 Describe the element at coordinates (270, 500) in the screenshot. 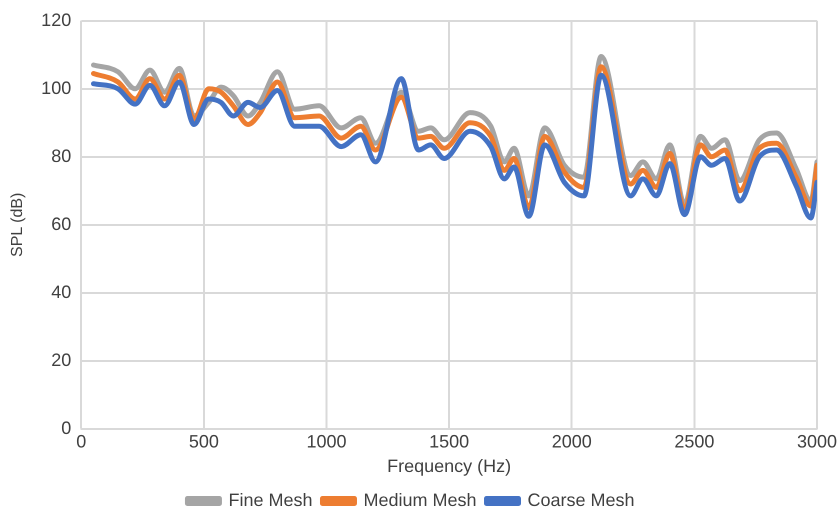

I see `legend-label: Fine Mesh` at that location.